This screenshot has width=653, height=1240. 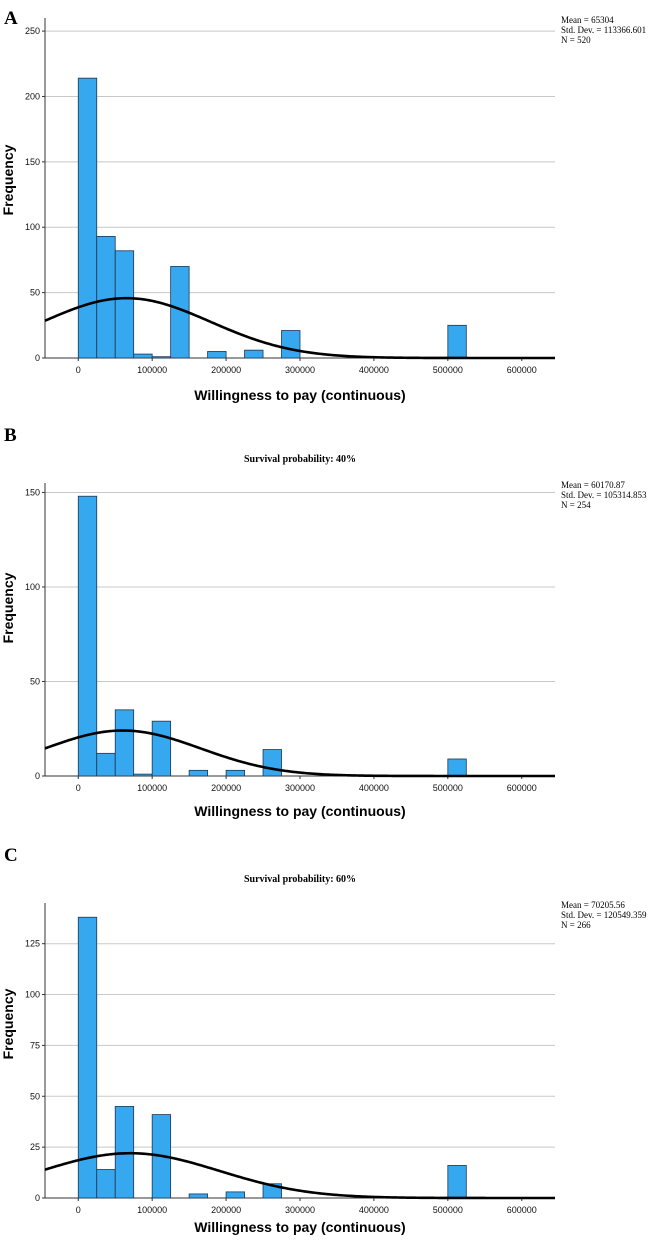 I want to click on stats-line: Std. Dev. = 113366.601, so click(x=603, y=30).